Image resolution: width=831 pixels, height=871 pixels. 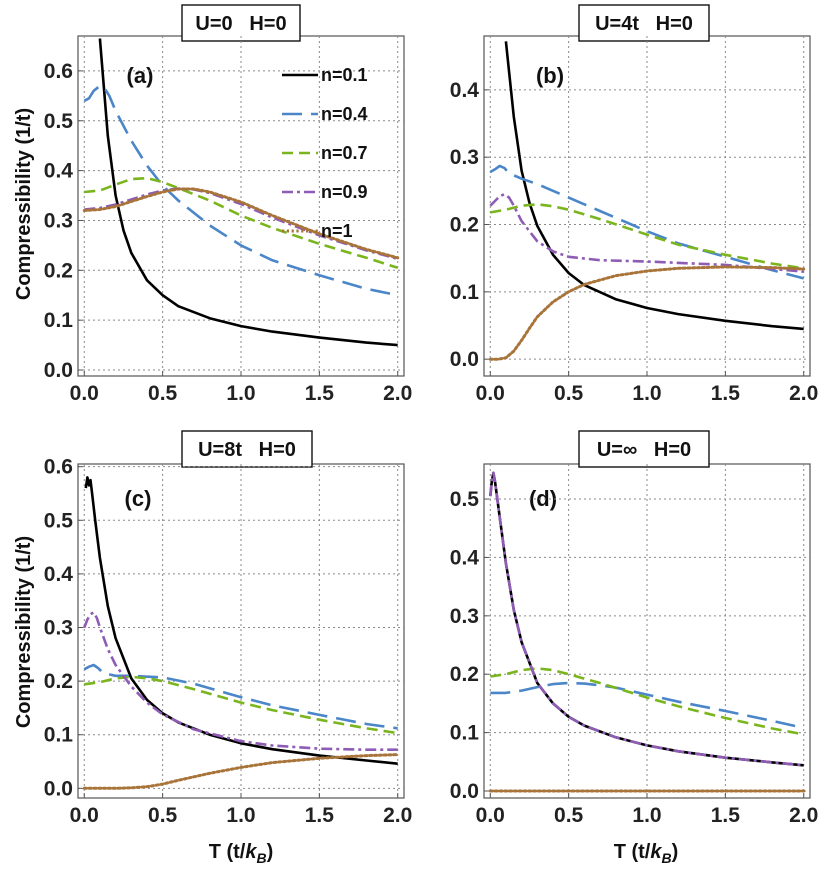 I want to click on panel-c-xtick-label-4: 2.0, so click(x=397, y=815).